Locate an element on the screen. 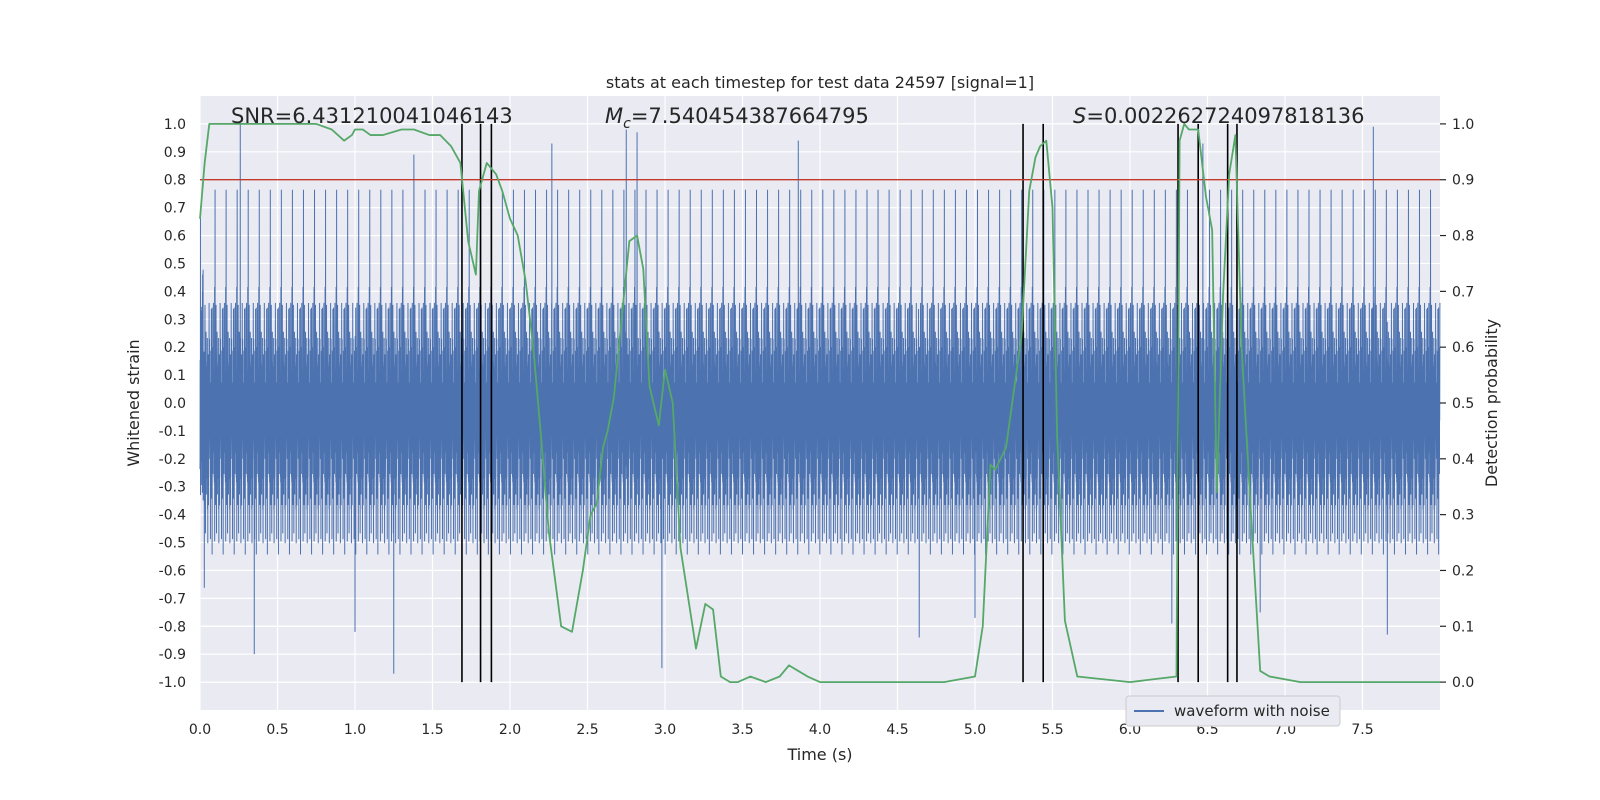 The image size is (1600, 800). y-left-tick-label: 0.5 is located at coordinates (175, 264).